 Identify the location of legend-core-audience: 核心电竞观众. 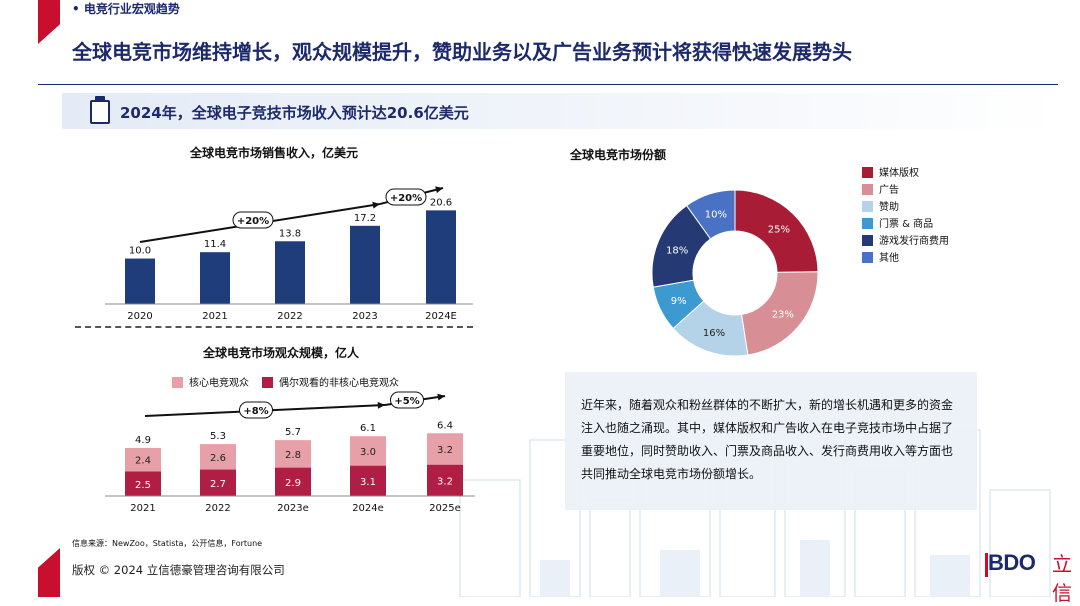
(210, 381).